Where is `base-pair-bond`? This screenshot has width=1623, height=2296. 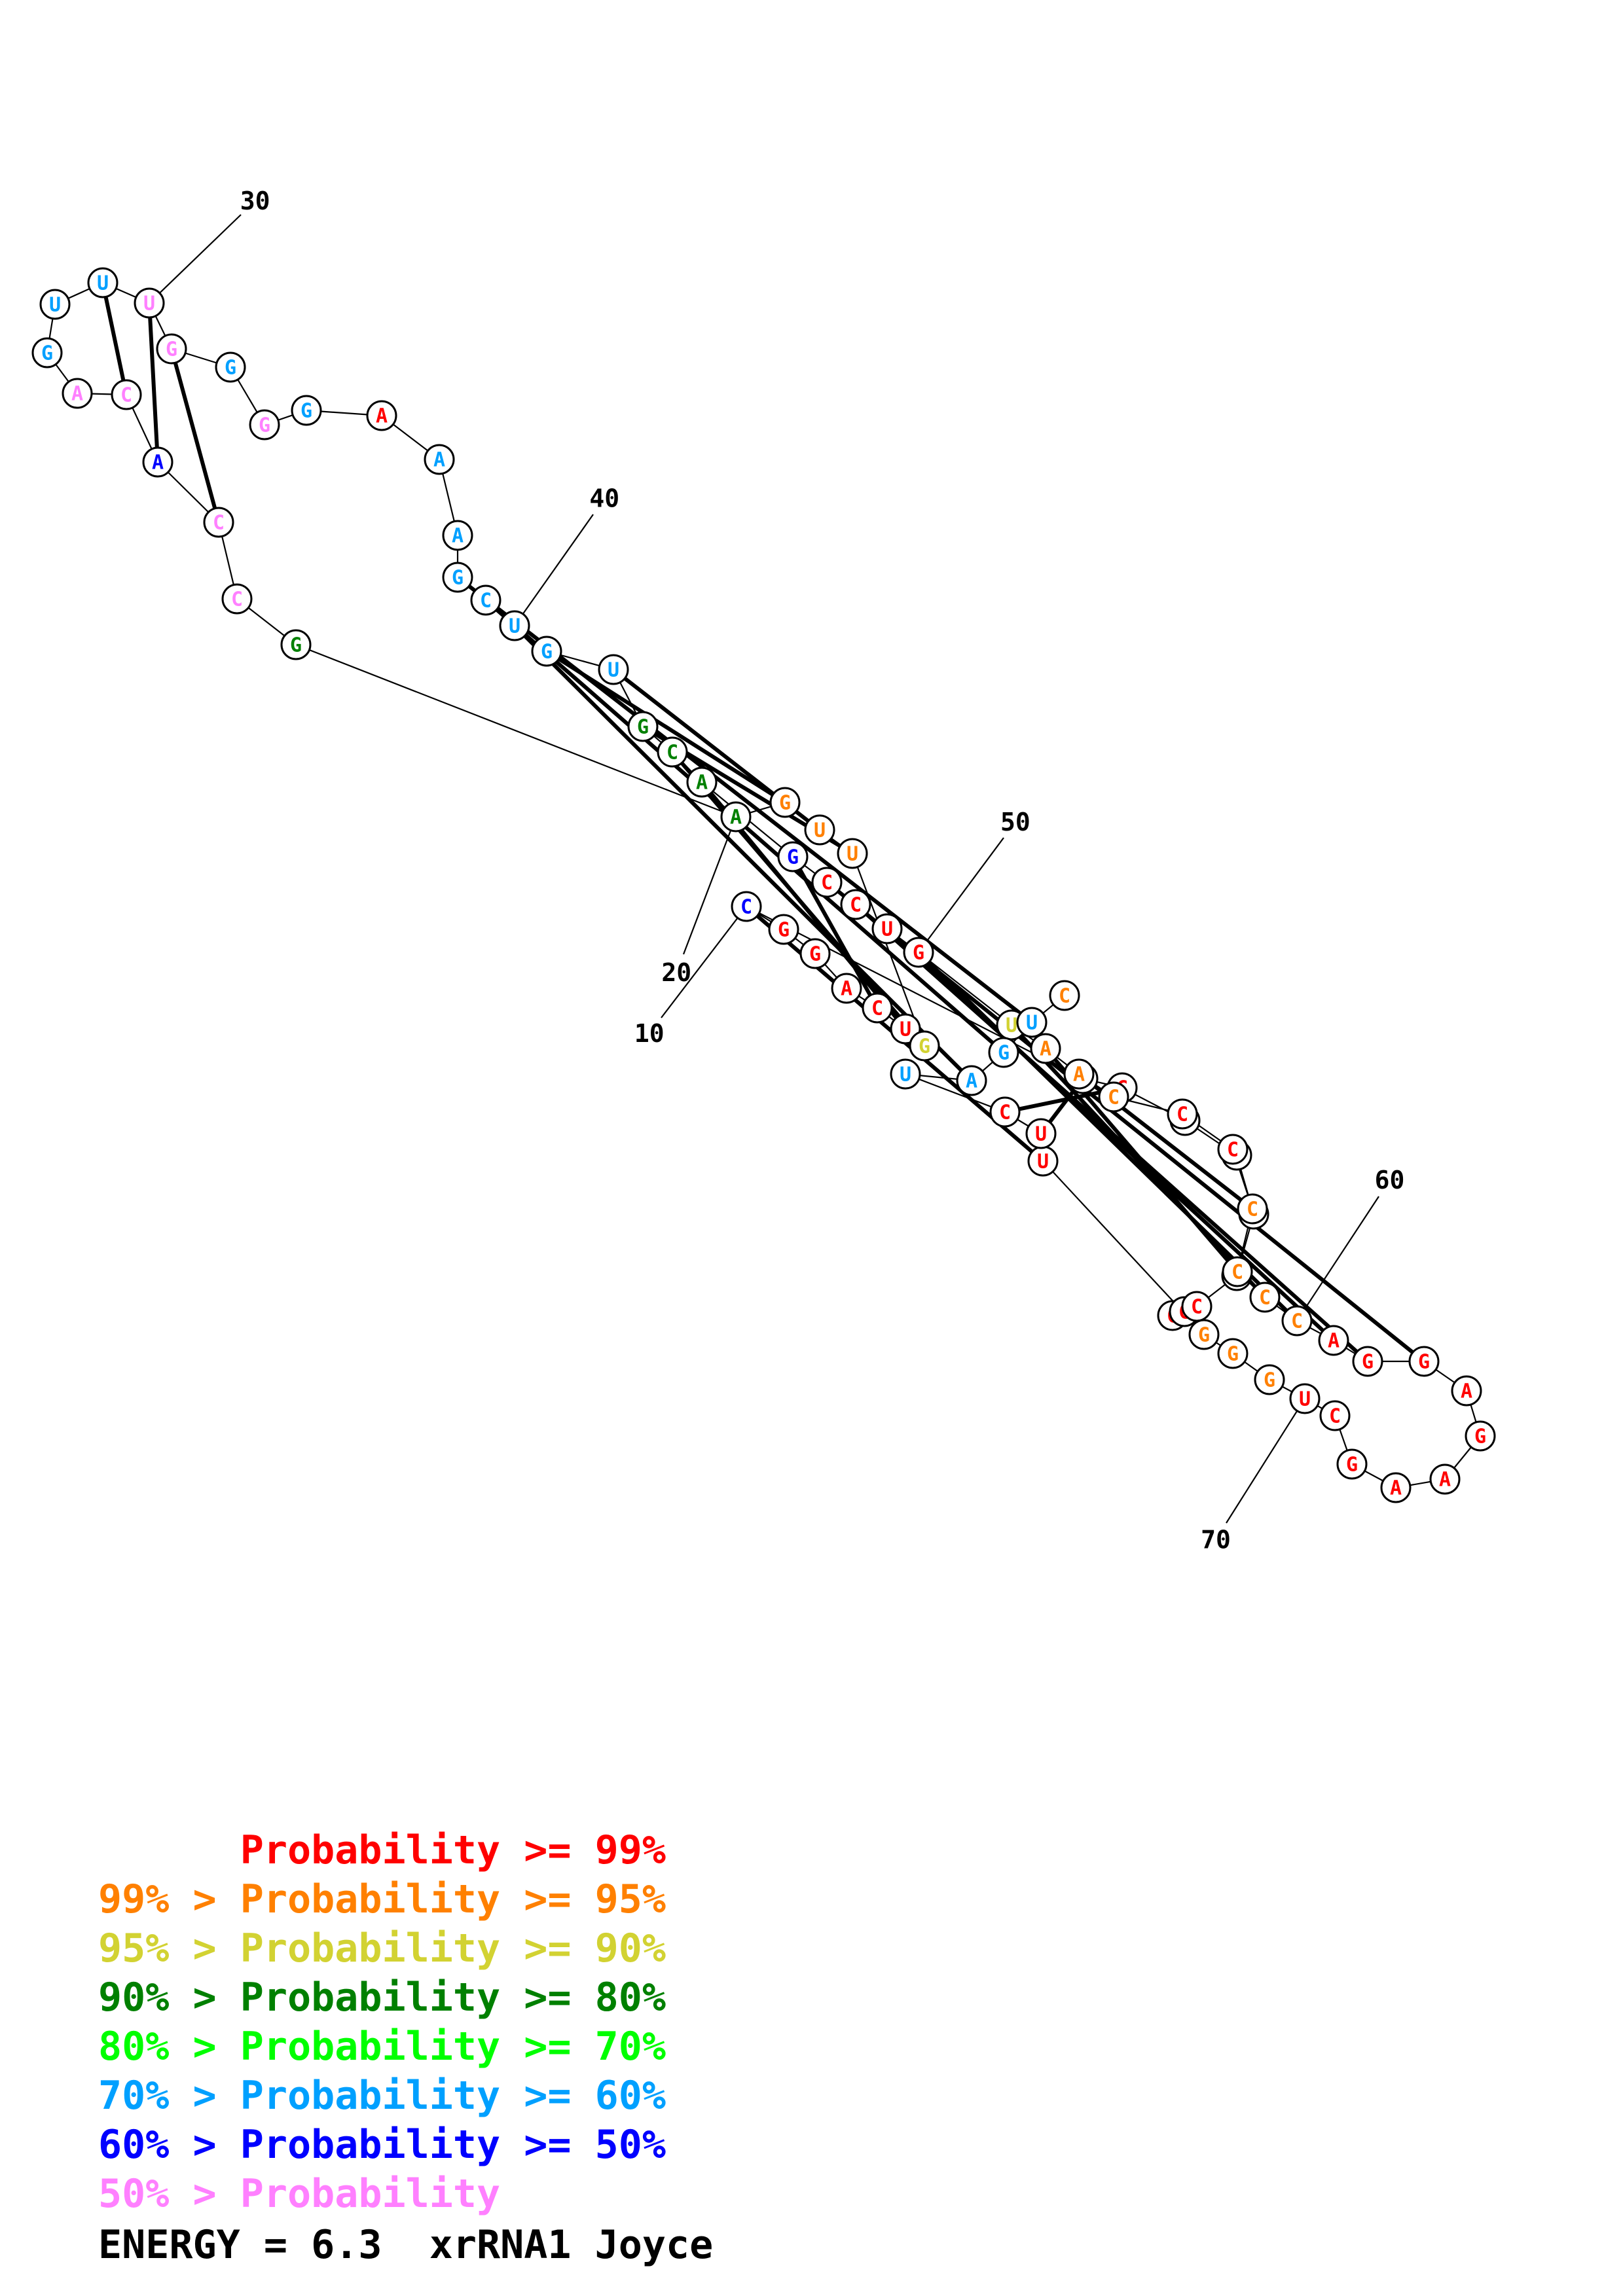 base-pair-bond is located at coordinates (1107, 1136).